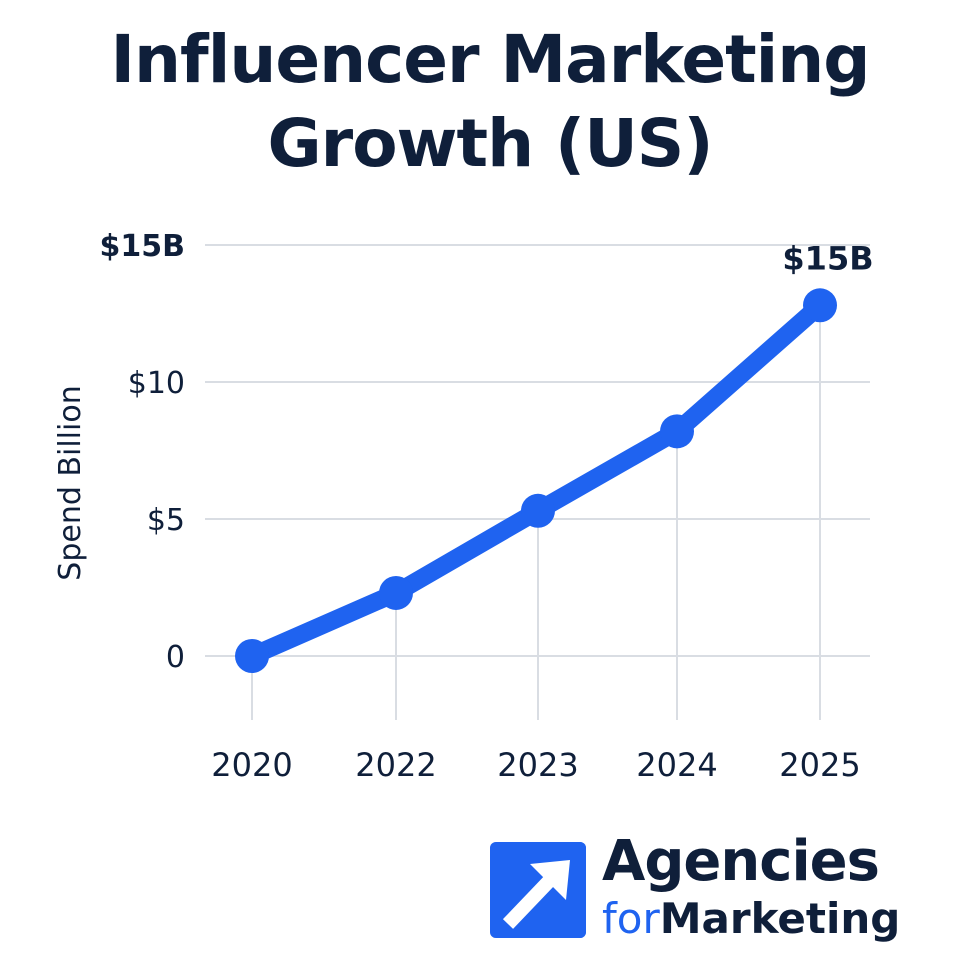 Image resolution: width=980 pixels, height=980 pixels. I want to click on agencies-for-marketing-logo: Agencies forMarketing, so click(695, 889).